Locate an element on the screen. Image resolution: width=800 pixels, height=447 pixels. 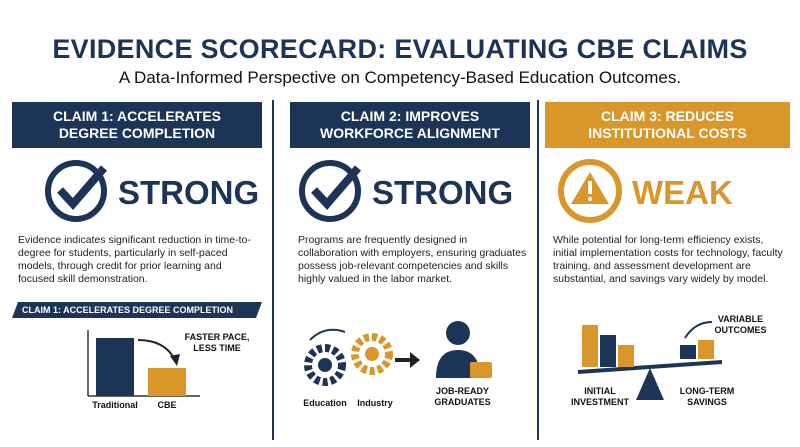
bar-illustration is located at coordinates (143, 363).